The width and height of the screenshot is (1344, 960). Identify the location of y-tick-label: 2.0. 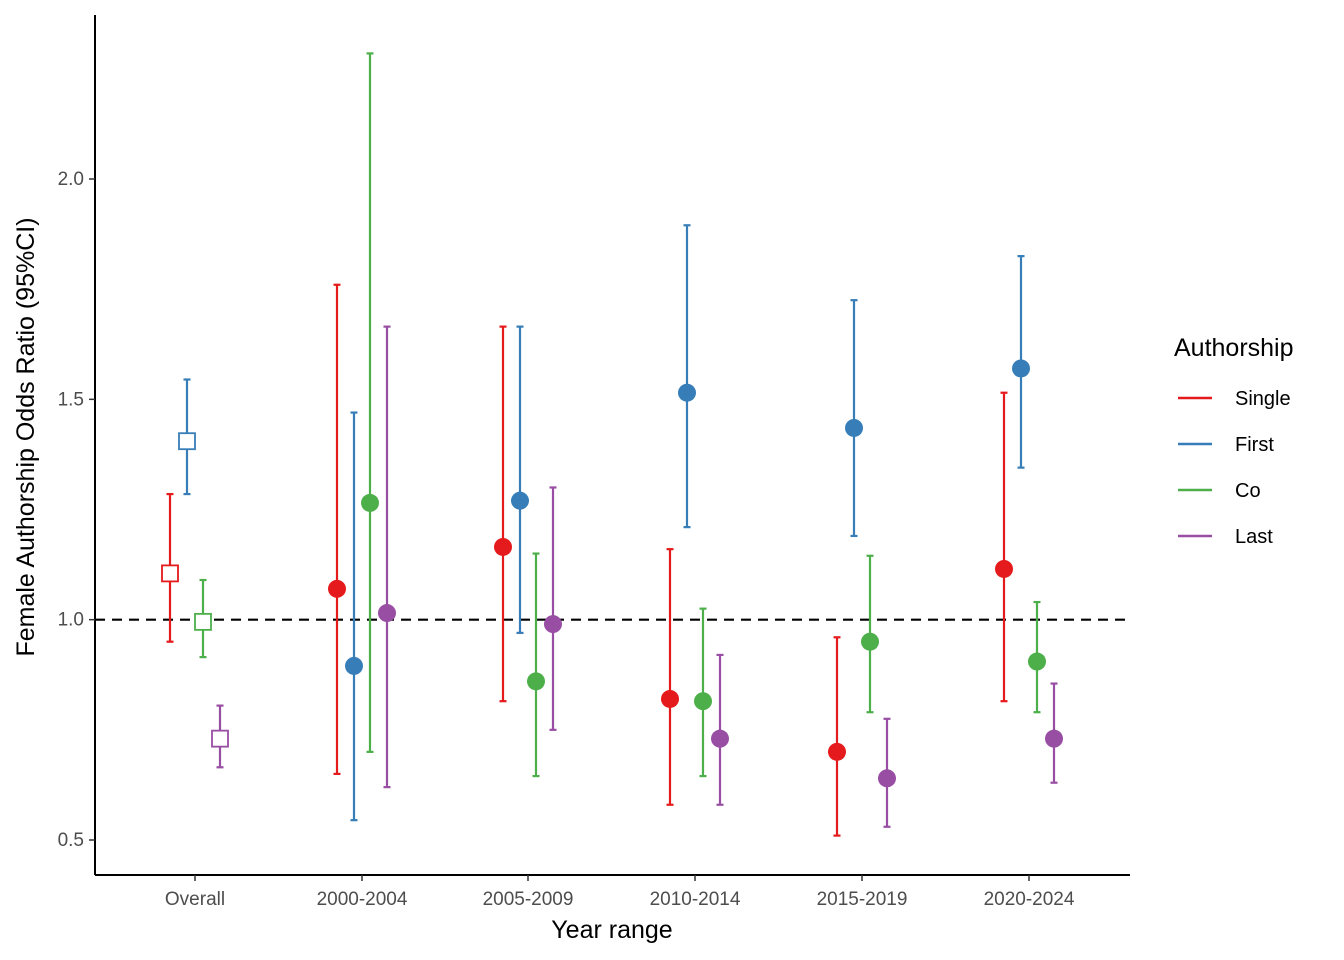
(71, 179).